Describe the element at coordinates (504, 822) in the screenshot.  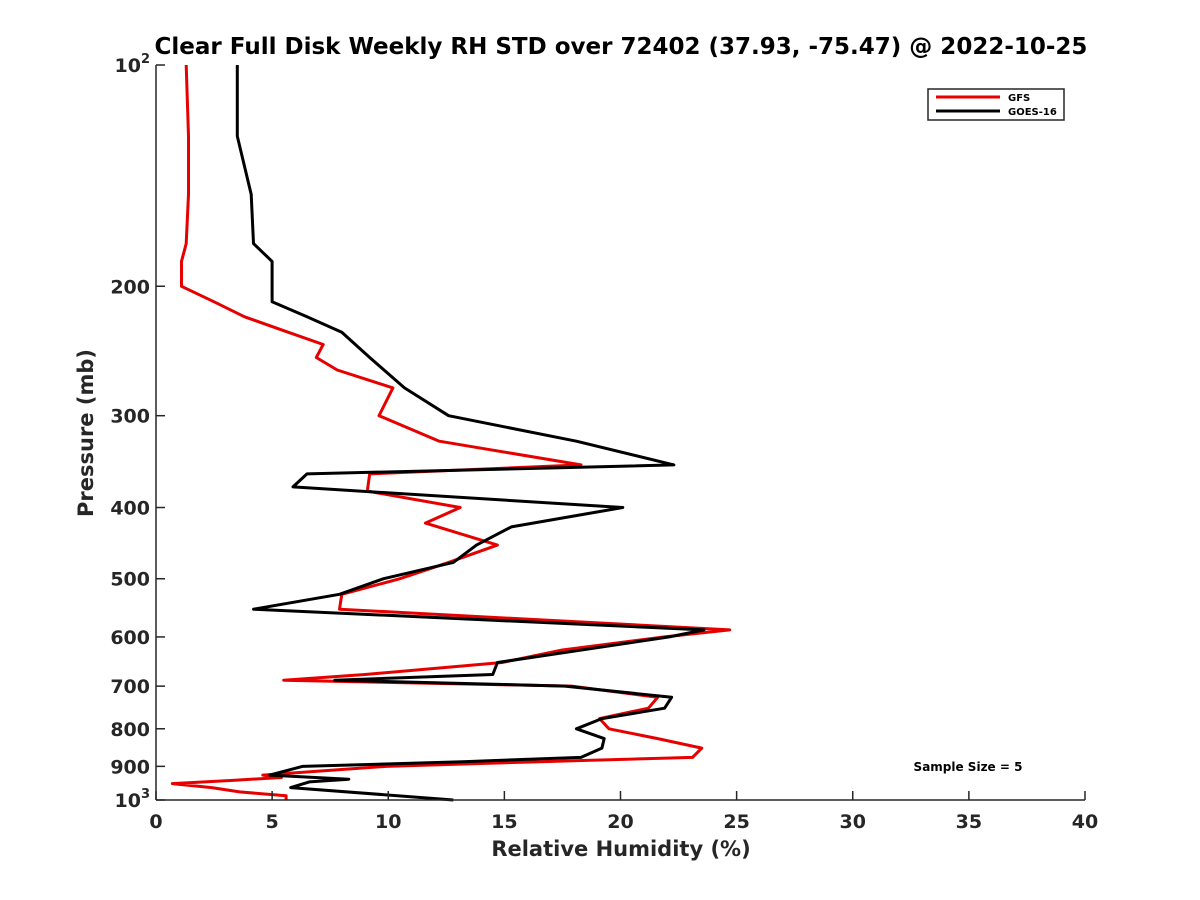
I see `x-tick-label: 15` at that location.